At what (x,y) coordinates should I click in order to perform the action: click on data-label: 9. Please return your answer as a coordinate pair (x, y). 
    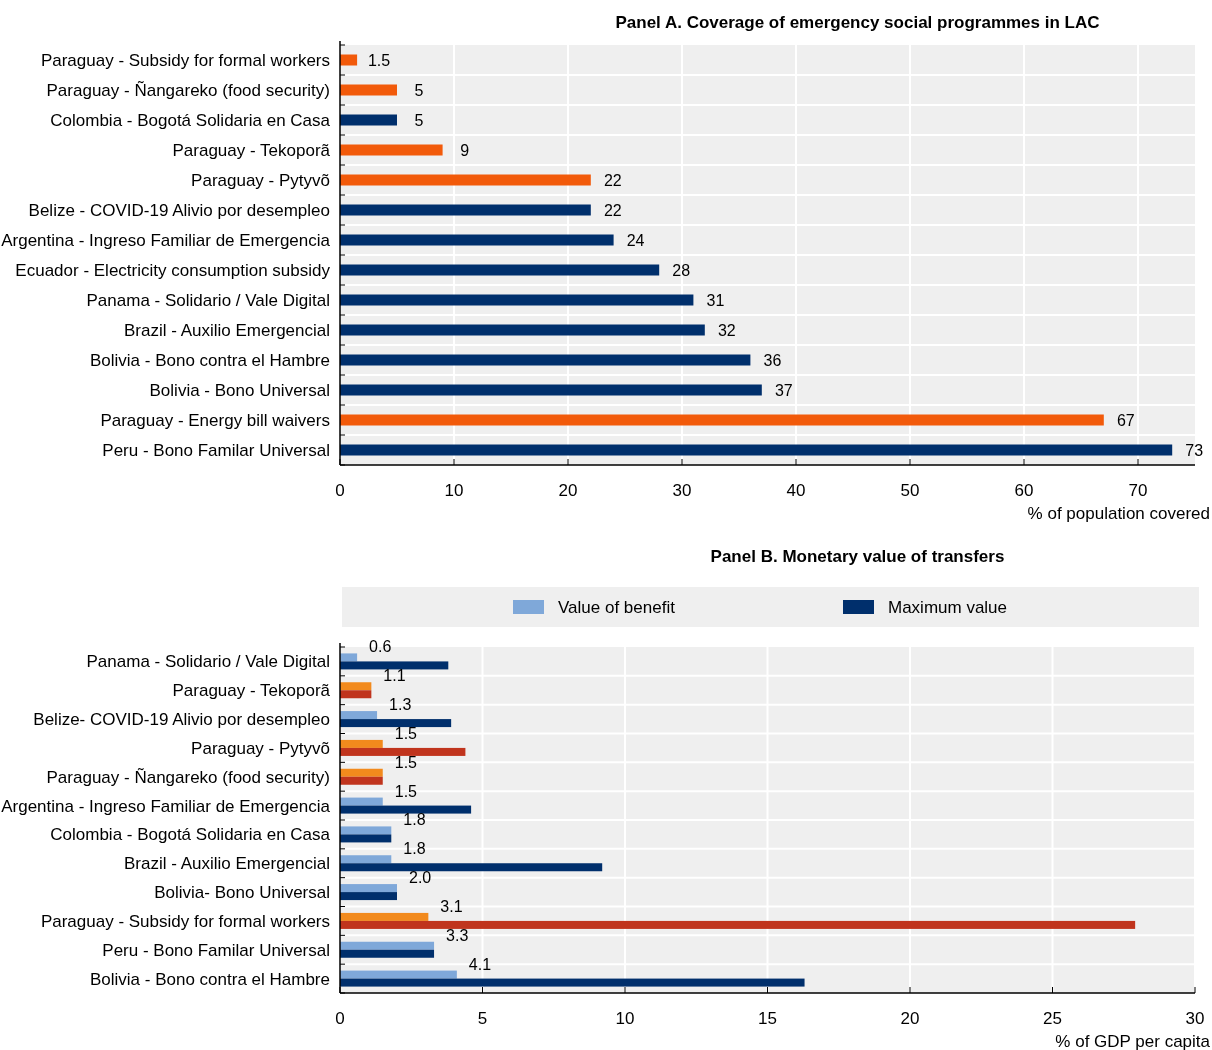
    Looking at the image, I should click on (465, 150).